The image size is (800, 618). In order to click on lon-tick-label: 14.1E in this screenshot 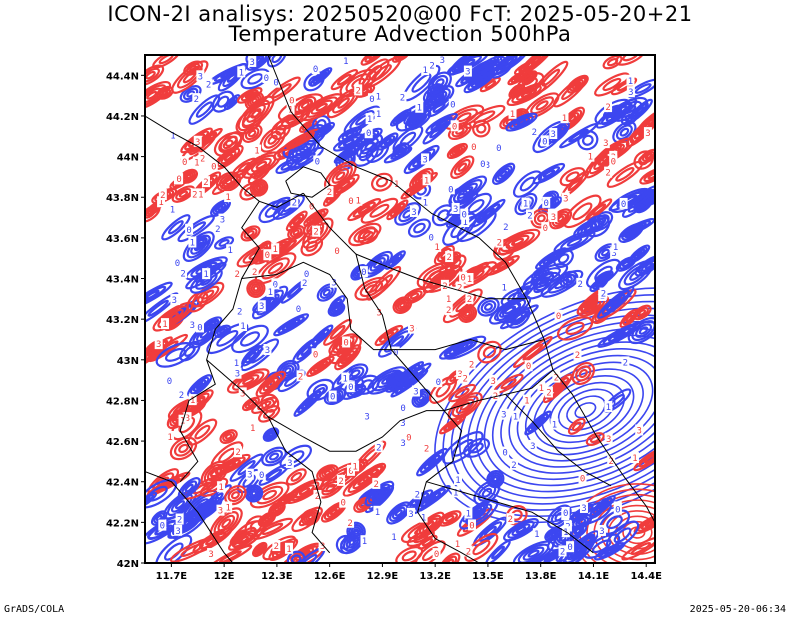, I will do `click(594, 576)`.